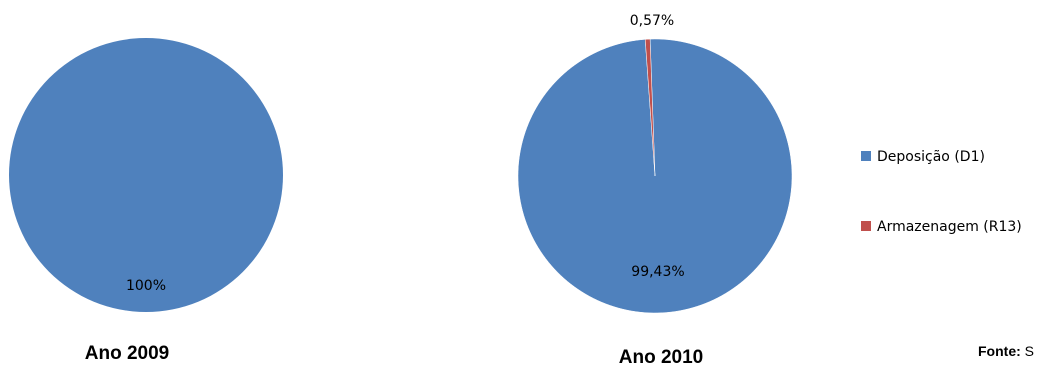 The width and height of the screenshot is (1055, 368). What do you see at coordinates (866, 226) in the screenshot?
I see `legend-swatch-armazenagem` at bounding box center [866, 226].